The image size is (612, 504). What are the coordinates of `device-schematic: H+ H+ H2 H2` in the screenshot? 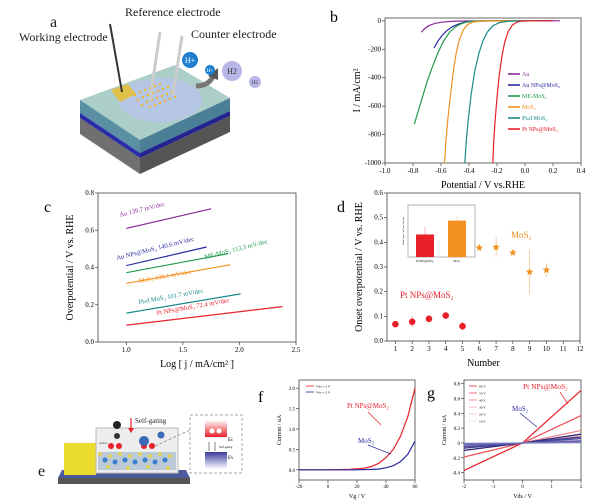 It's located at (170, 98).